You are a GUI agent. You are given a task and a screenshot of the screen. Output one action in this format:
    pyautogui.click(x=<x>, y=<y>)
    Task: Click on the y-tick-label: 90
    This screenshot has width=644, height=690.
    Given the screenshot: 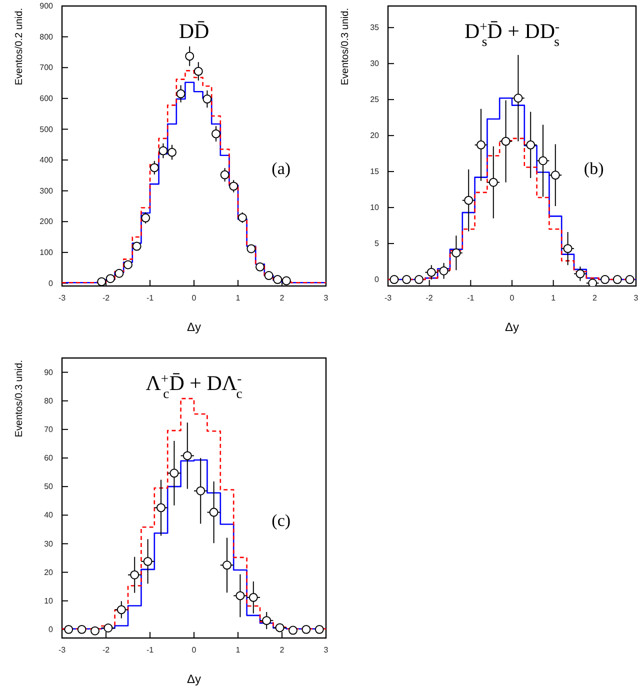 What is the action you would take?
    pyautogui.click(x=49, y=372)
    